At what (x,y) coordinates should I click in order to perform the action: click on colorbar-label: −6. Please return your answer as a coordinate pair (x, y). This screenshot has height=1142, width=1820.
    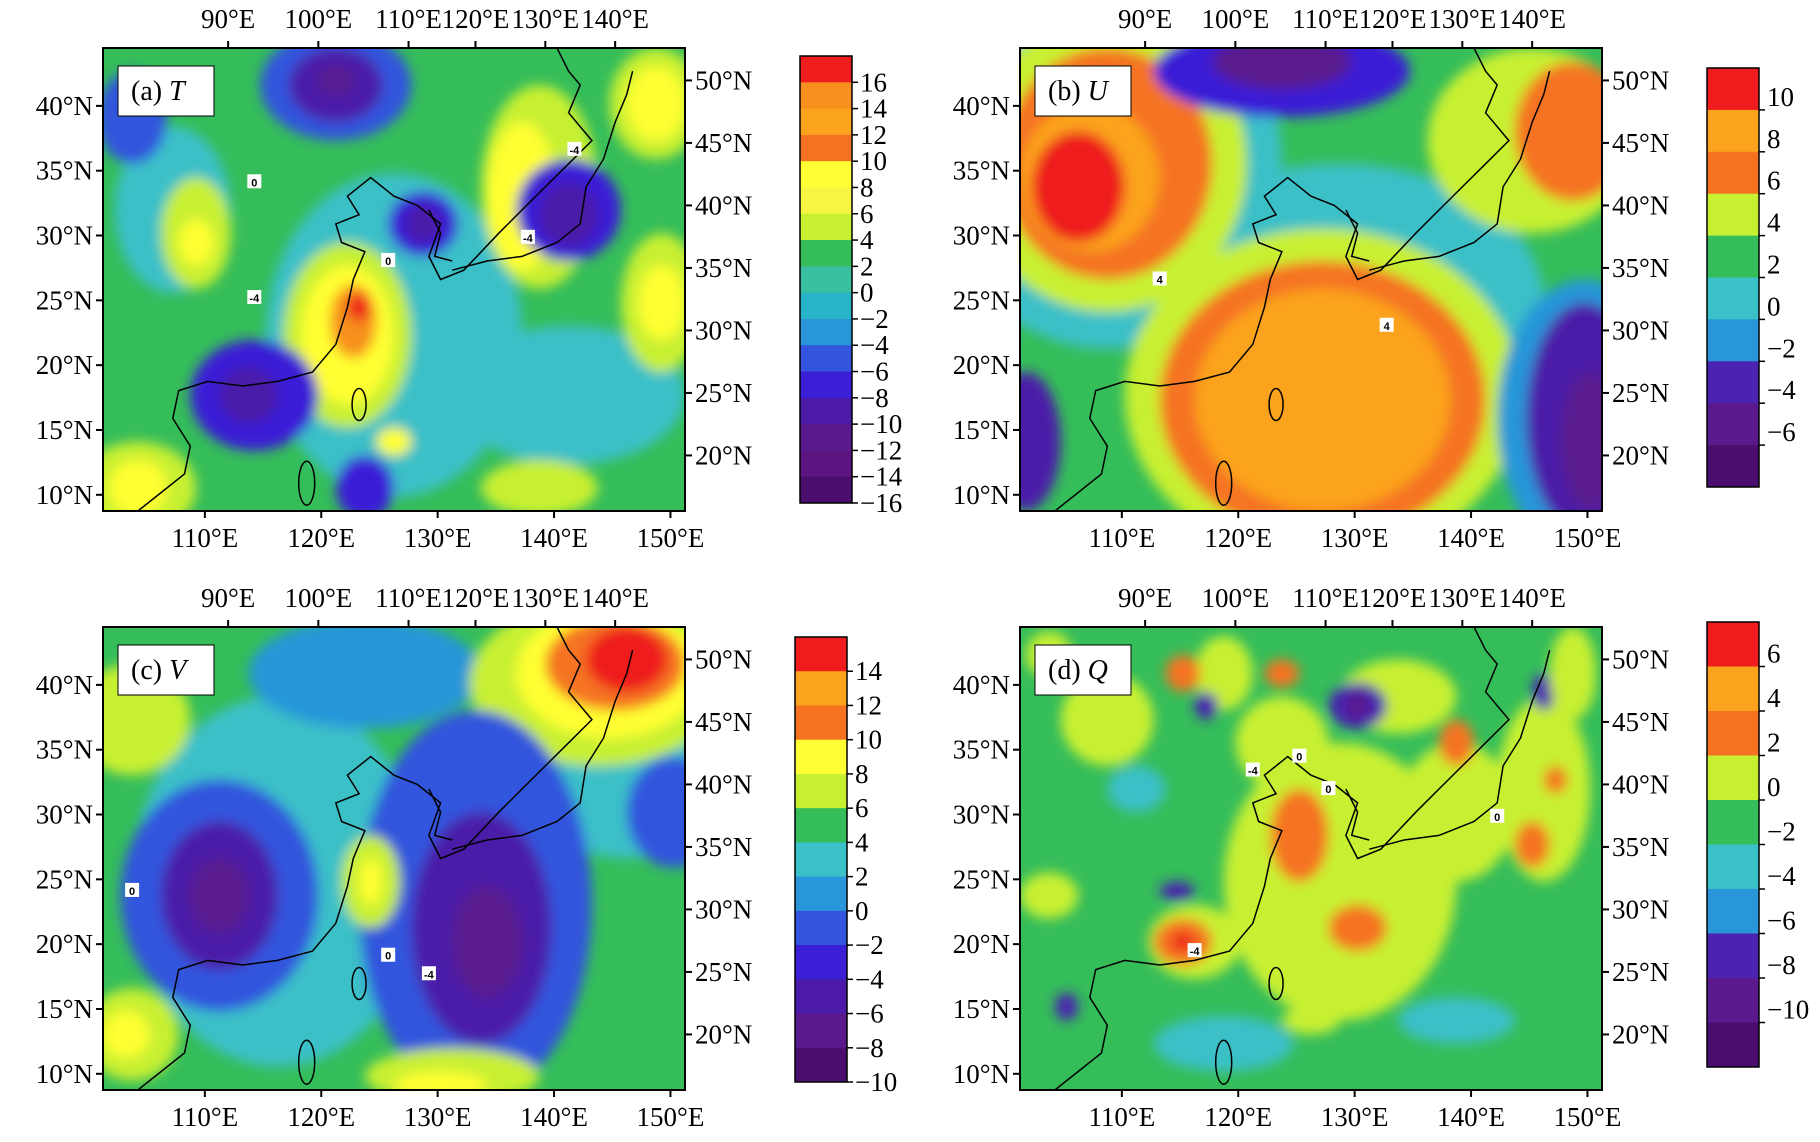
    Looking at the image, I should click on (1781, 921).